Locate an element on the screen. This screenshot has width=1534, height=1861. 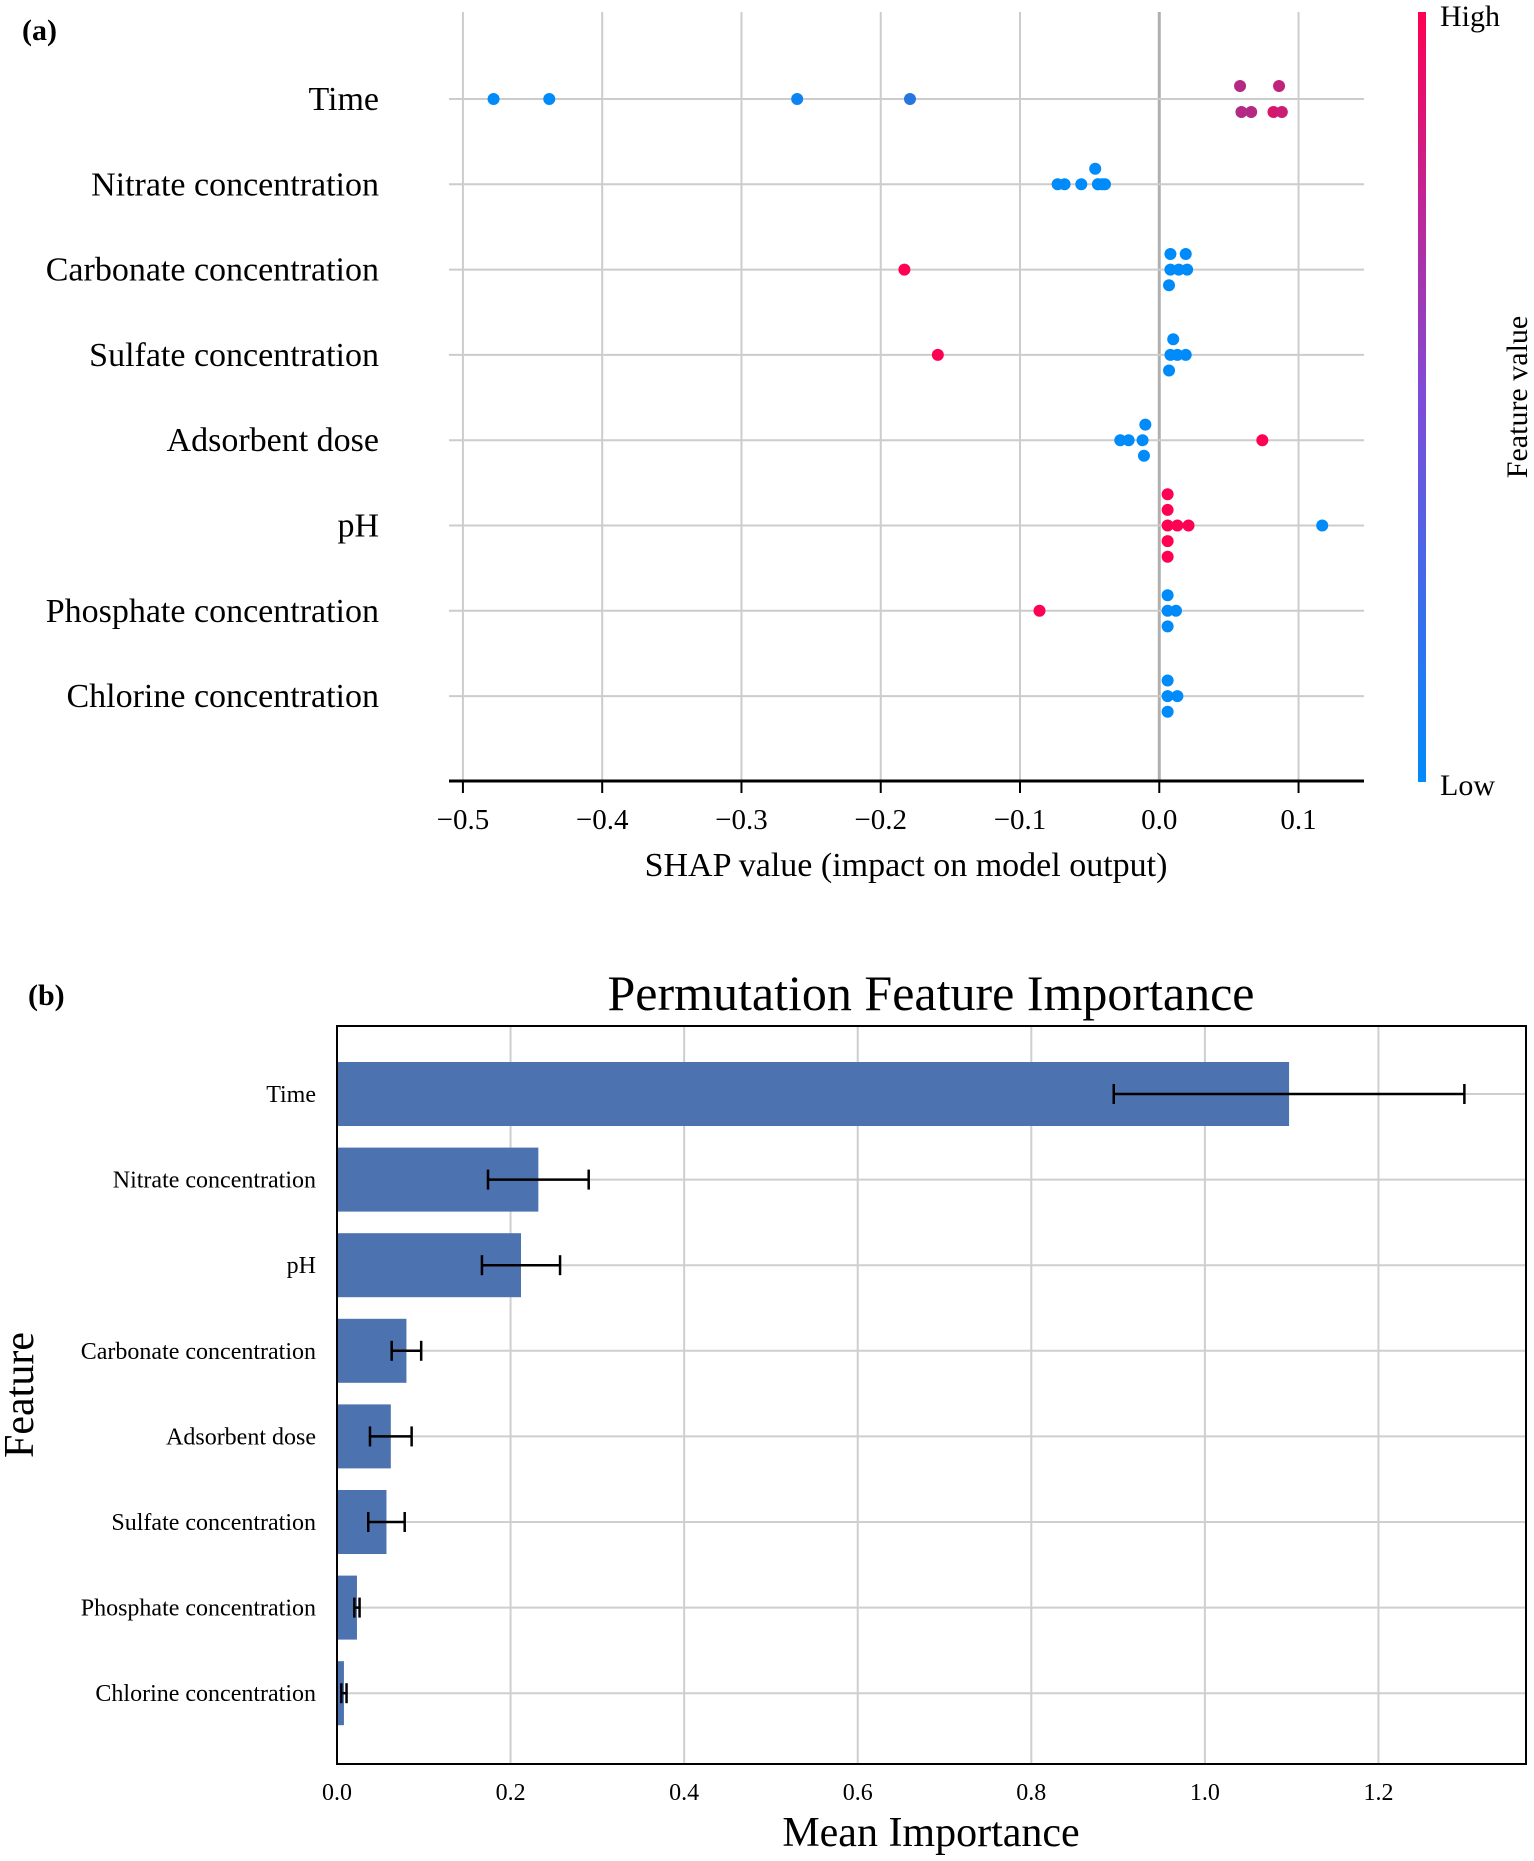
shap-colorbar: High Low Feature value is located at coordinates (1476, 401).